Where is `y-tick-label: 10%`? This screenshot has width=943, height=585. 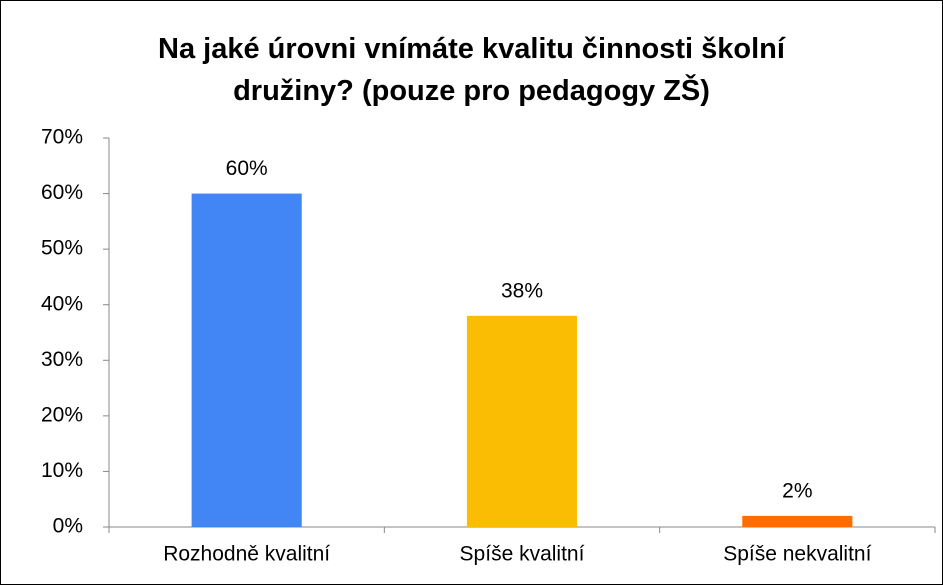 y-tick-label: 10% is located at coordinates (62, 470).